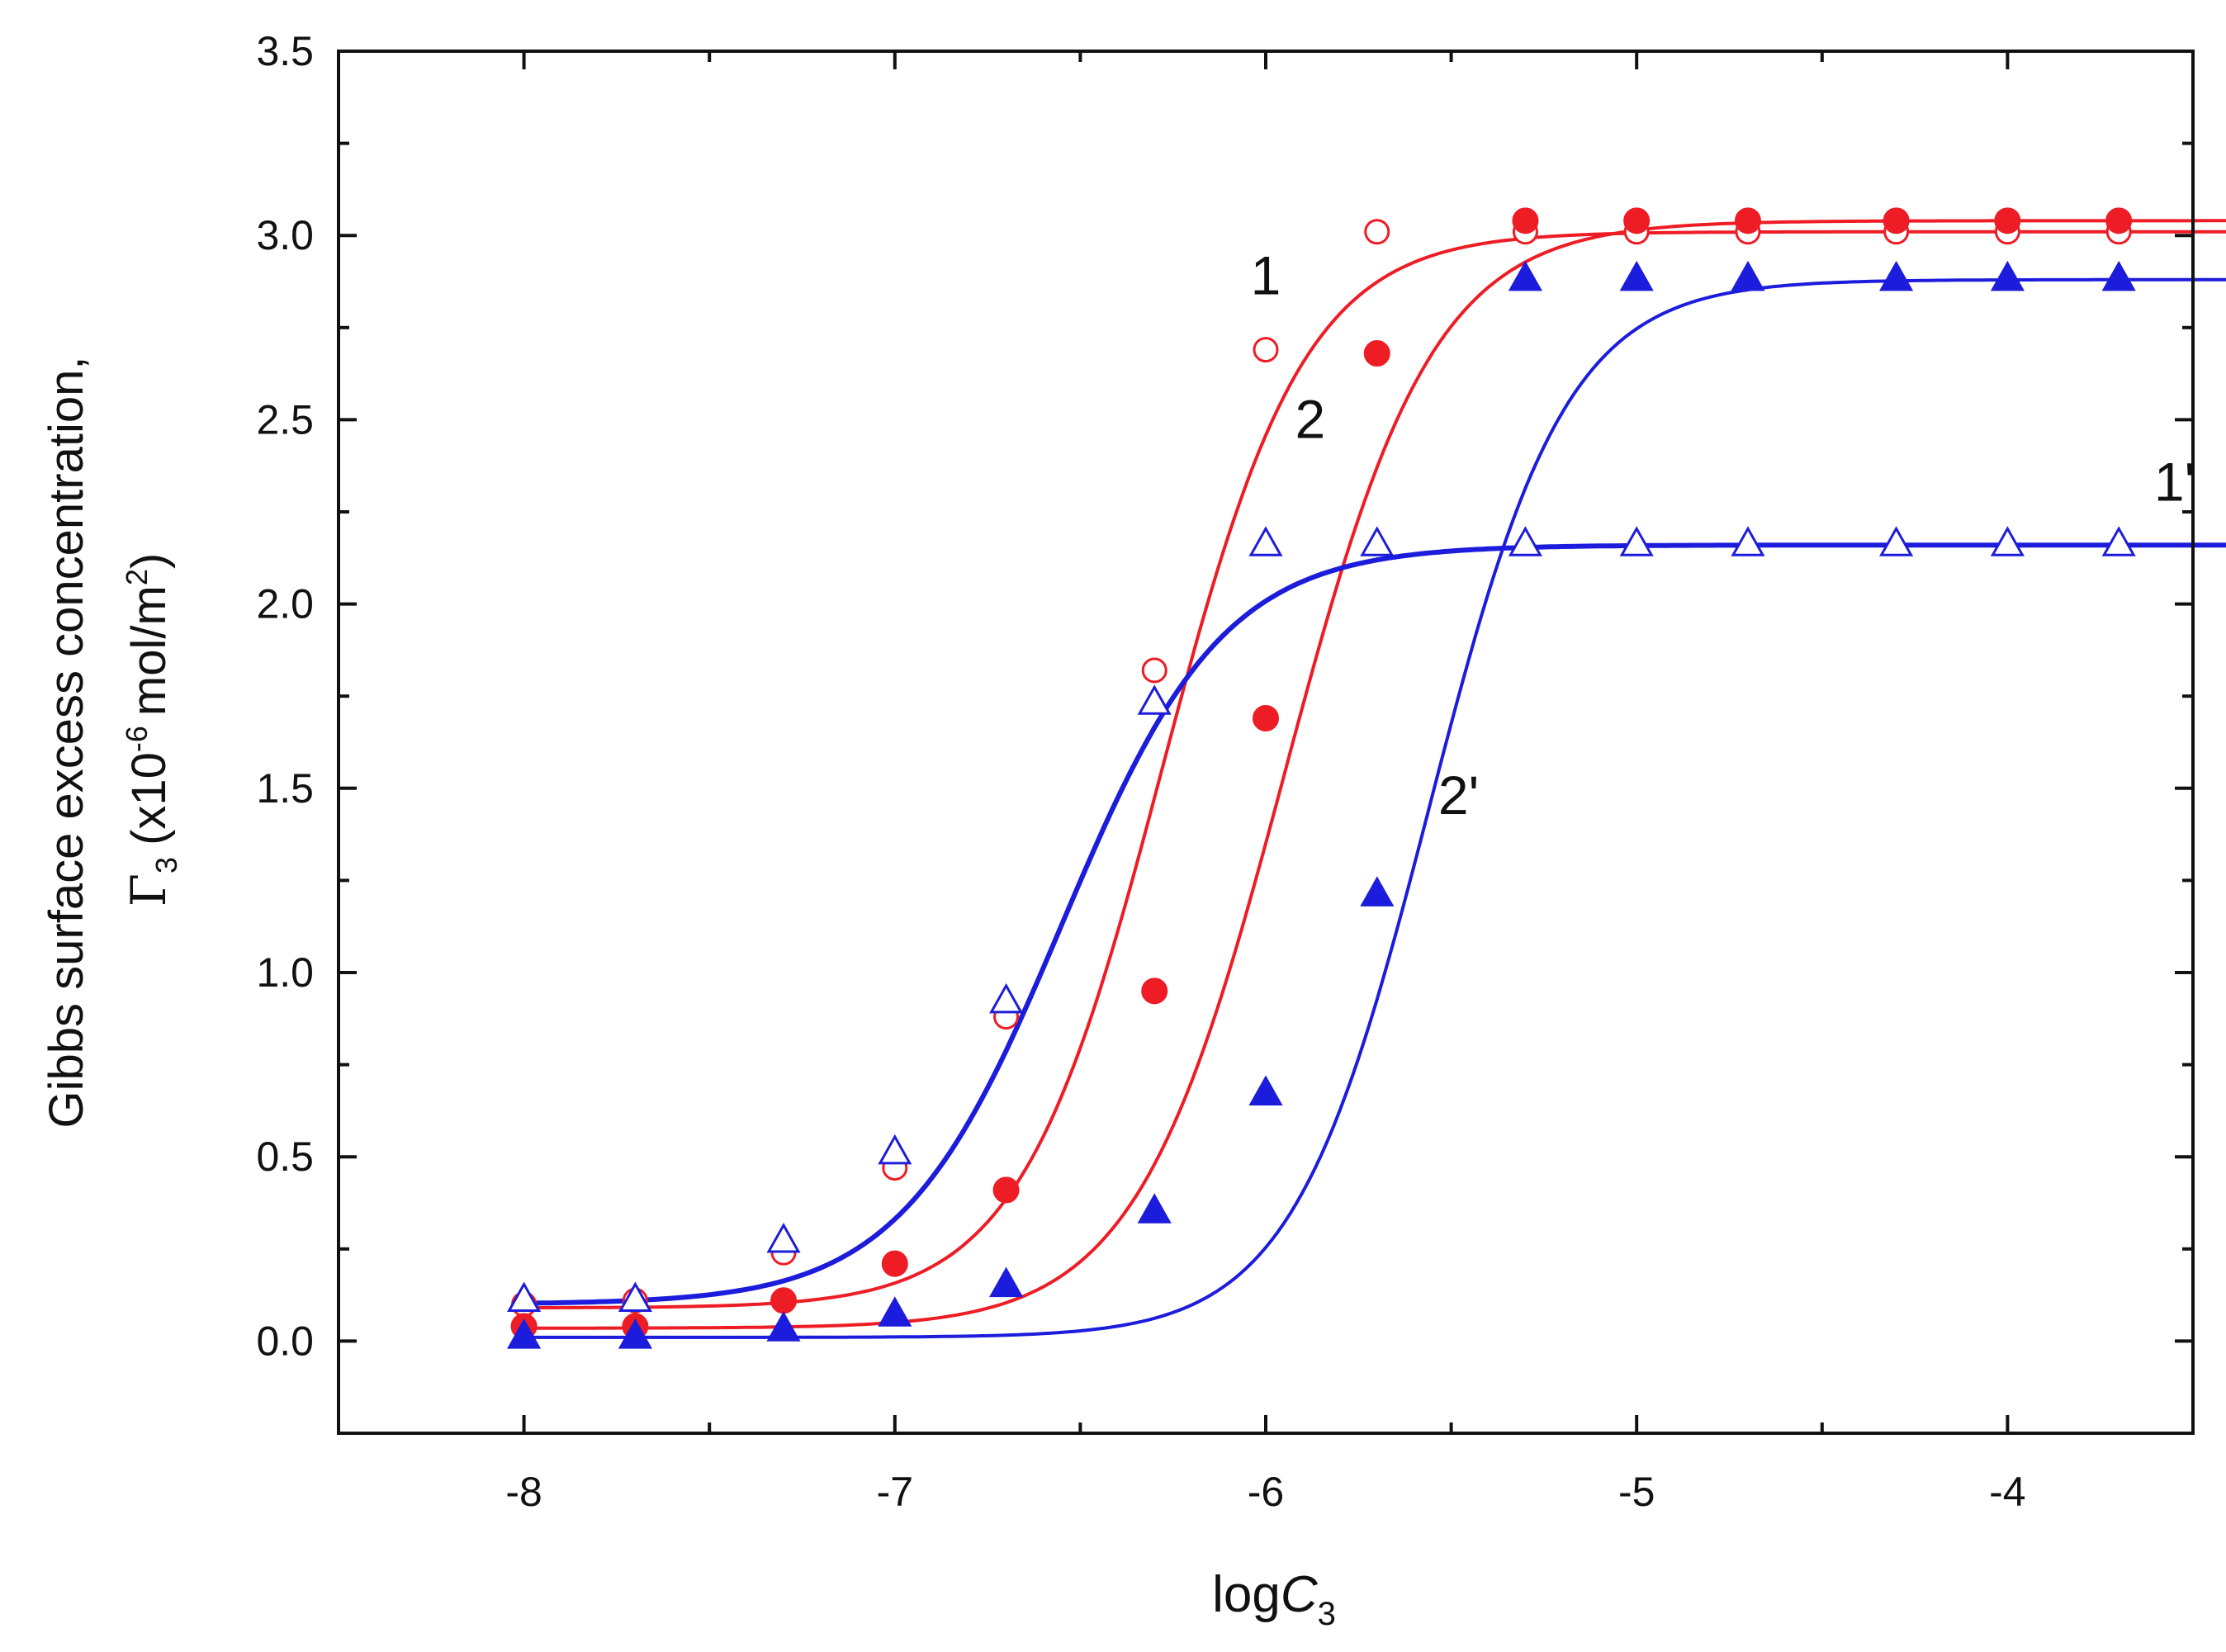 The image size is (2226, 1652). Describe the element at coordinates (285, 419) in the screenshot. I see `y-tick-label: 2.5` at that location.